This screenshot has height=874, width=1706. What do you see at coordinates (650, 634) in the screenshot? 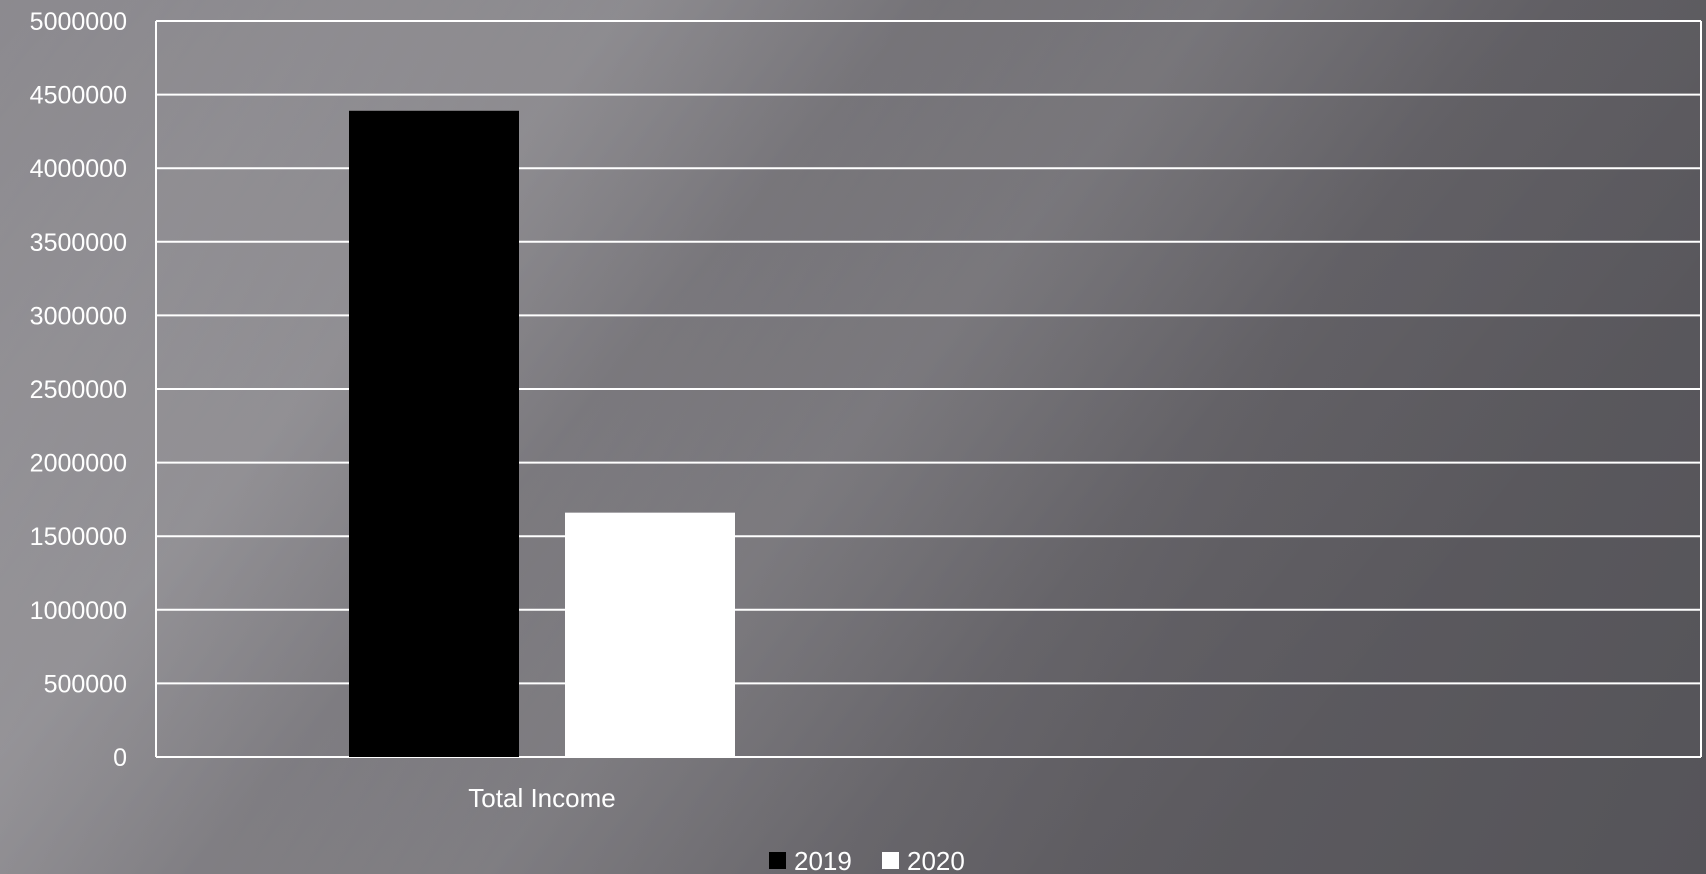
I see `bar-2020` at bounding box center [650, 634].